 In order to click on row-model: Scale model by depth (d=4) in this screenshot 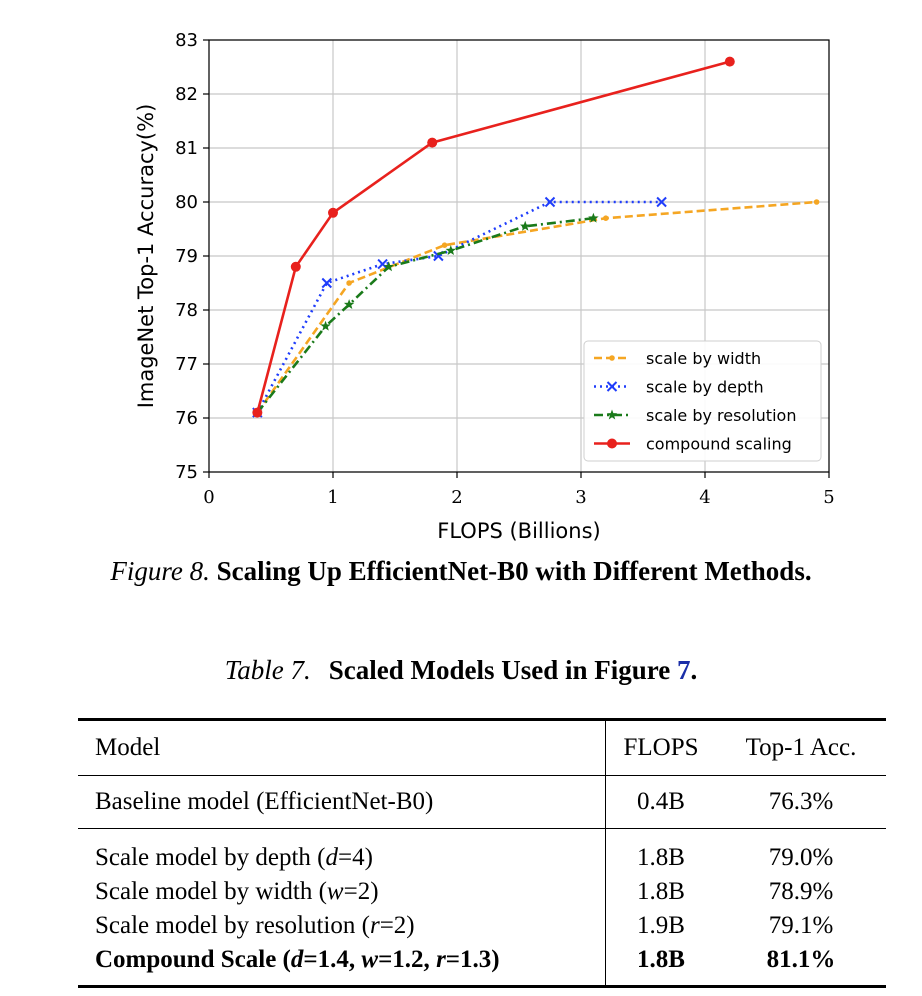, I will do `click(234, 857)`.